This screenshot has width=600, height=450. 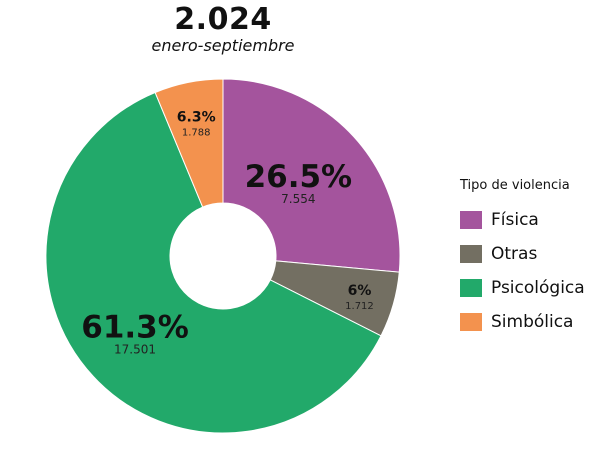 I want to click on legend-item-psicologica: Psicológica, so click(x=522, y=288).